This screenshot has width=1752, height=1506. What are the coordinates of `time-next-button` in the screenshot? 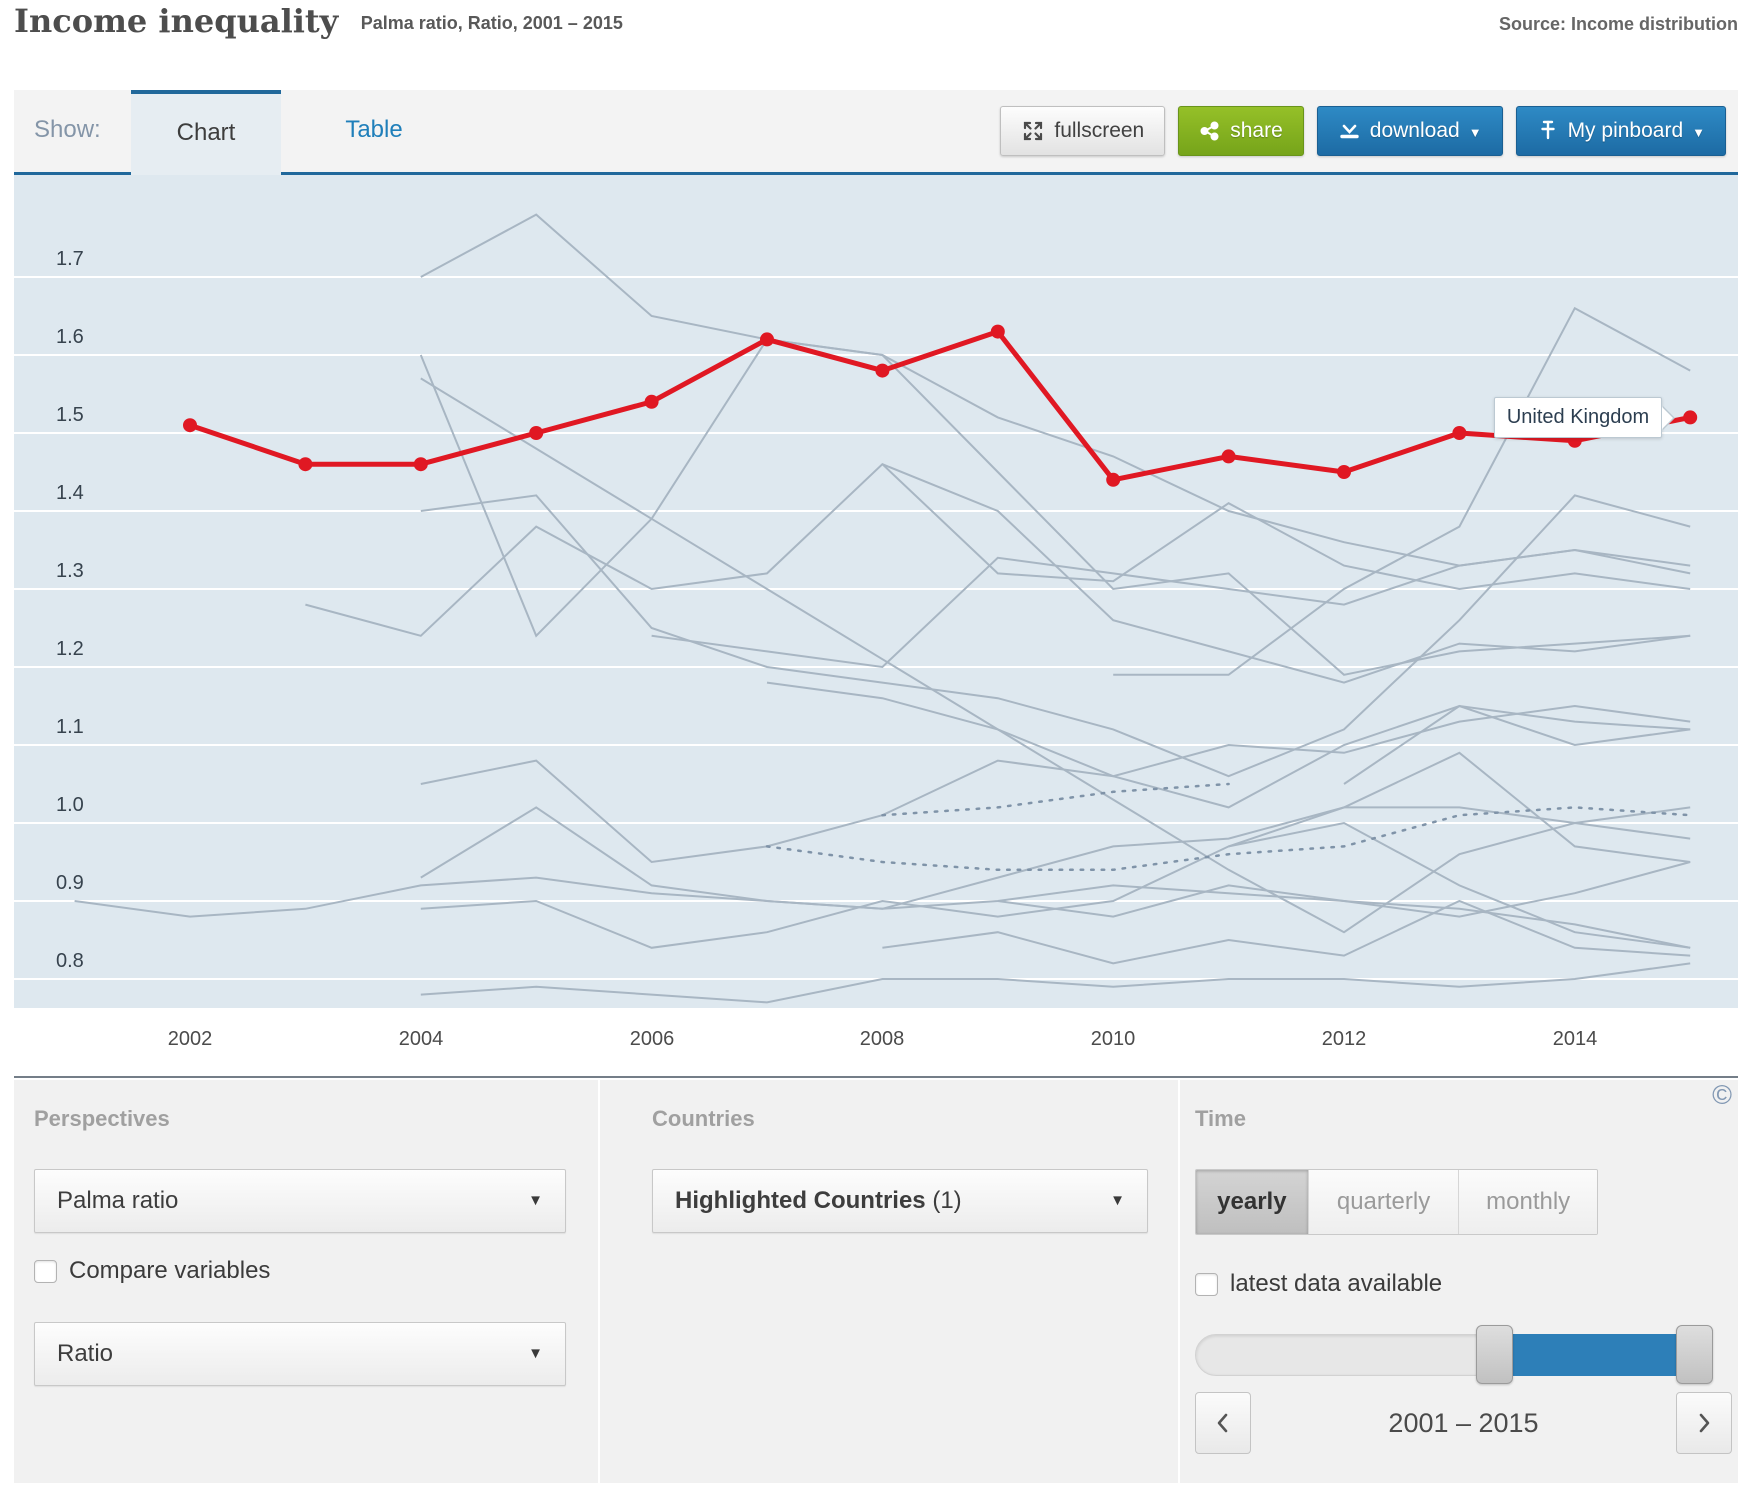 It's located at (1704, 1423).